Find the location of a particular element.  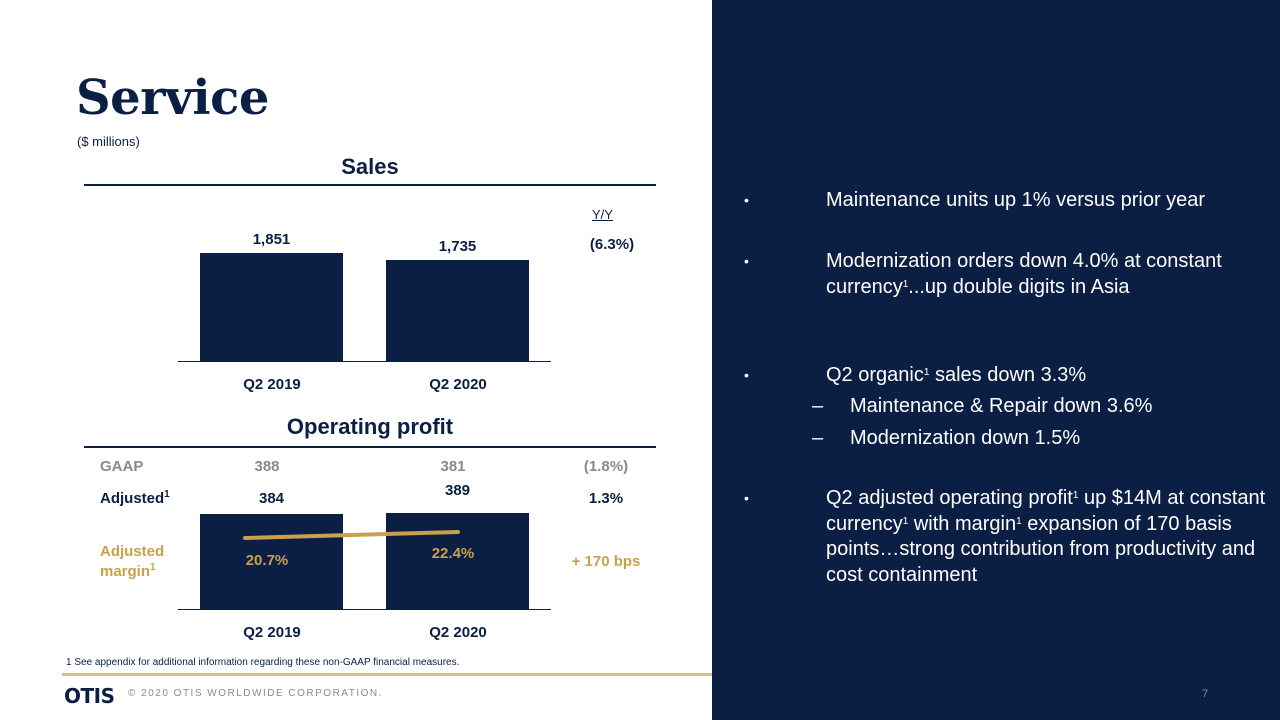

sales-chart-title: Sales is located at coordinates (370, 166).